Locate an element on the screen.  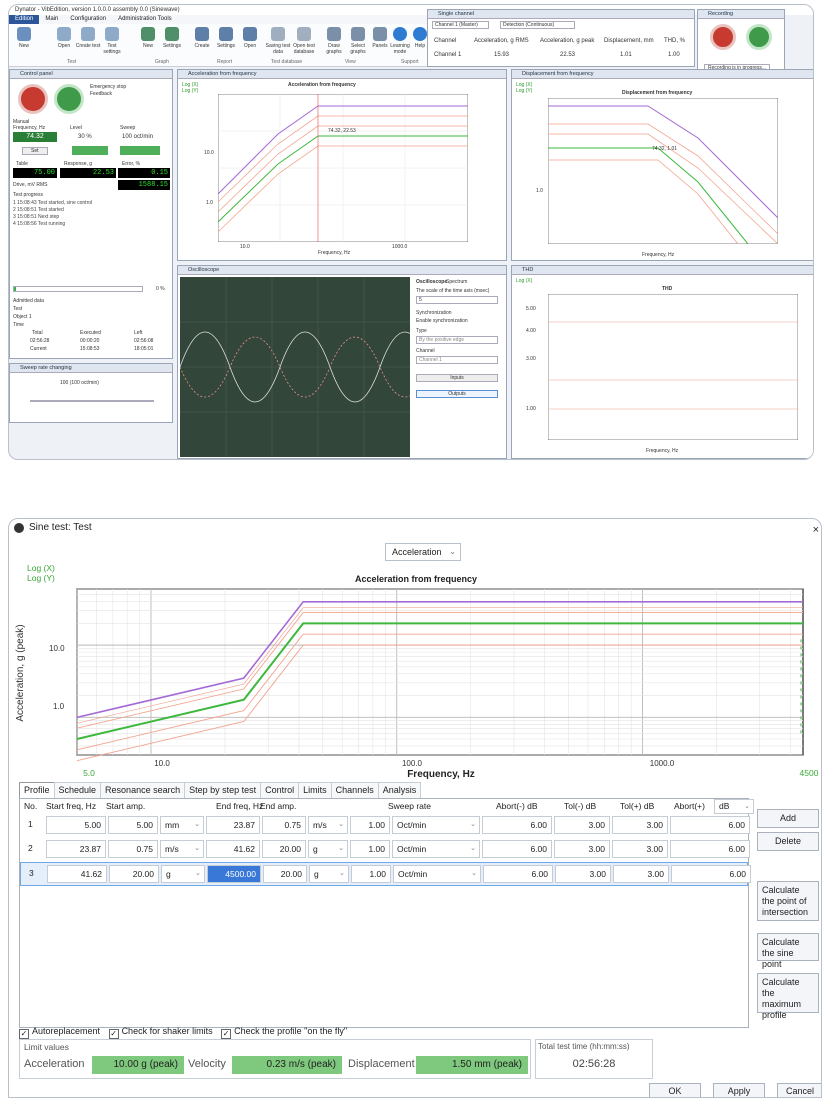
ribbon-report-settings: Settings is located at coordinates (226, 38).